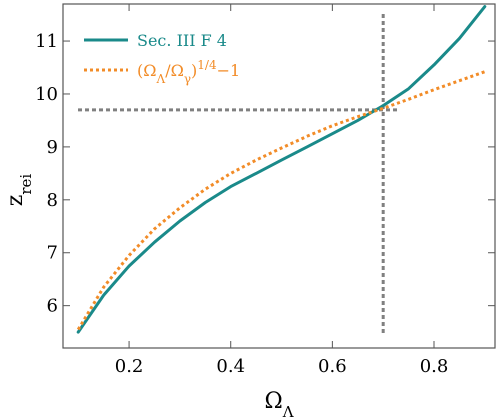 Image resolution: width=500 pixels, height=417 pixels. What do you see at coordinates (52, 306) in the screenshot?
I see `y-tick-label: 6` at bounding box center [52, 306].